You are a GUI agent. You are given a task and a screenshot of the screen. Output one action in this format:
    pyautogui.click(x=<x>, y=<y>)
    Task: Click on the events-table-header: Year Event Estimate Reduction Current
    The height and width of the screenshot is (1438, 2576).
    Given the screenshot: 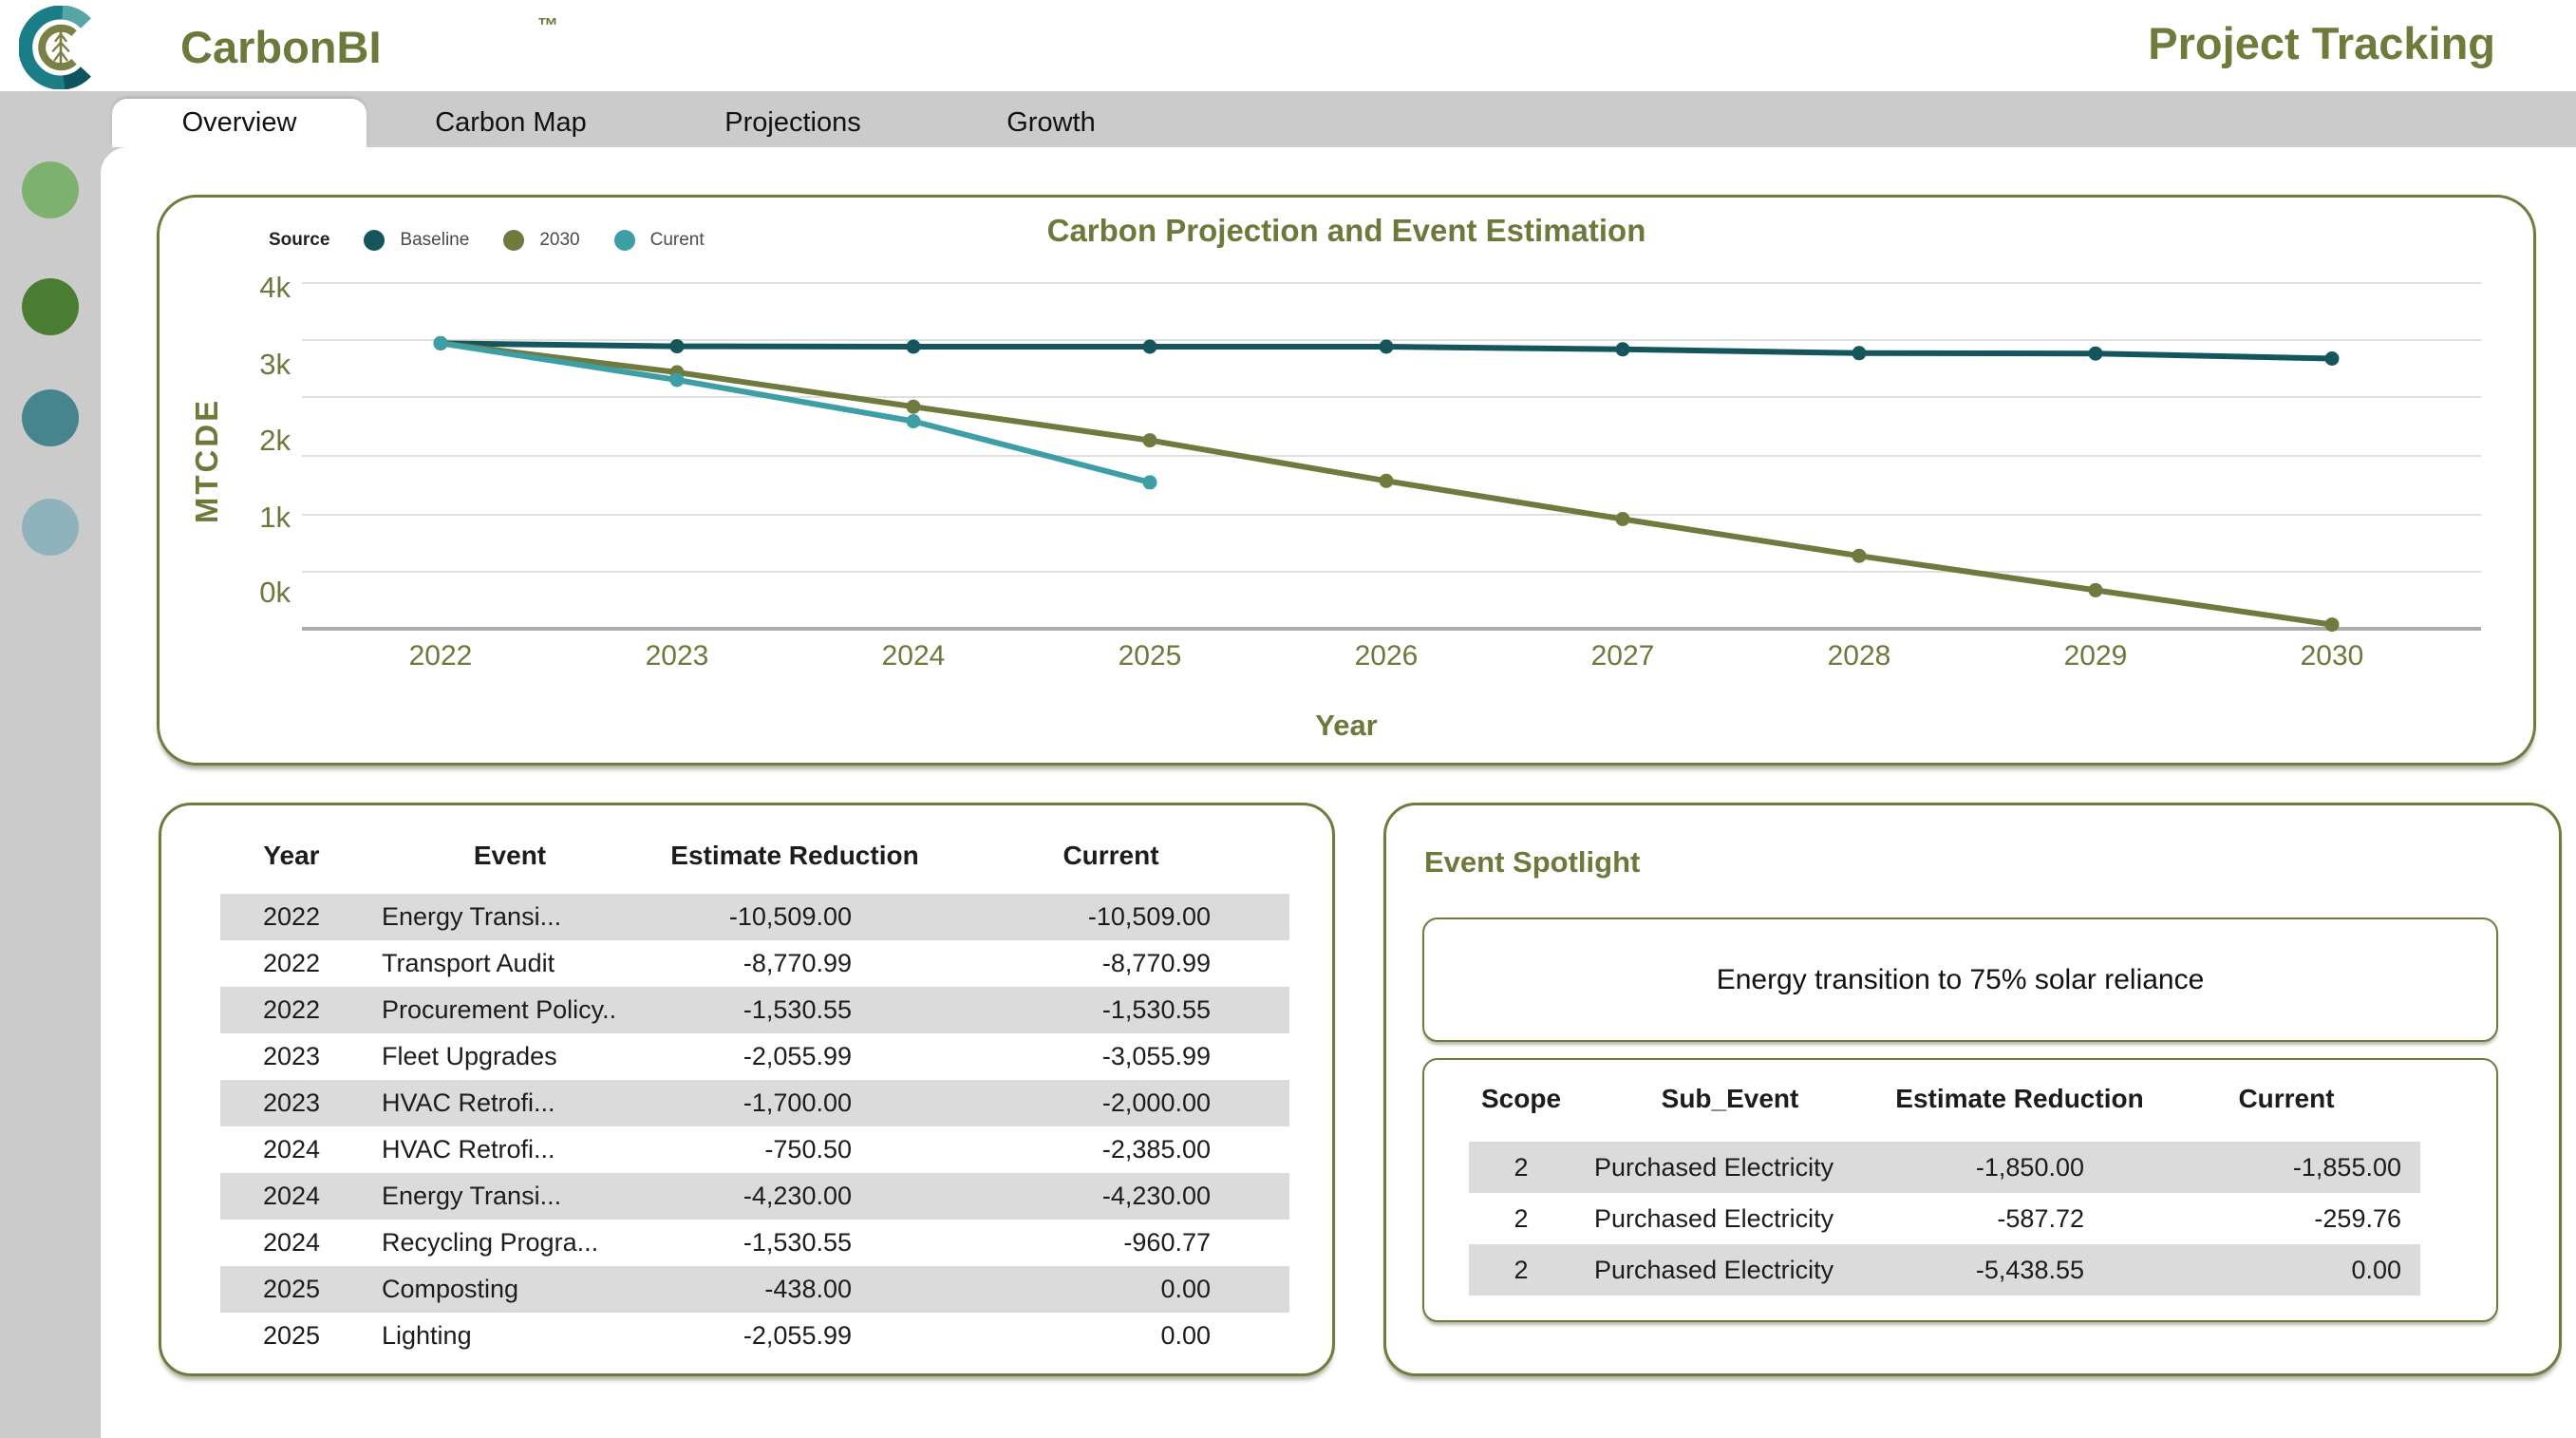 What is the action you would take?
    pyautogui.click(x=754, y=856)
    